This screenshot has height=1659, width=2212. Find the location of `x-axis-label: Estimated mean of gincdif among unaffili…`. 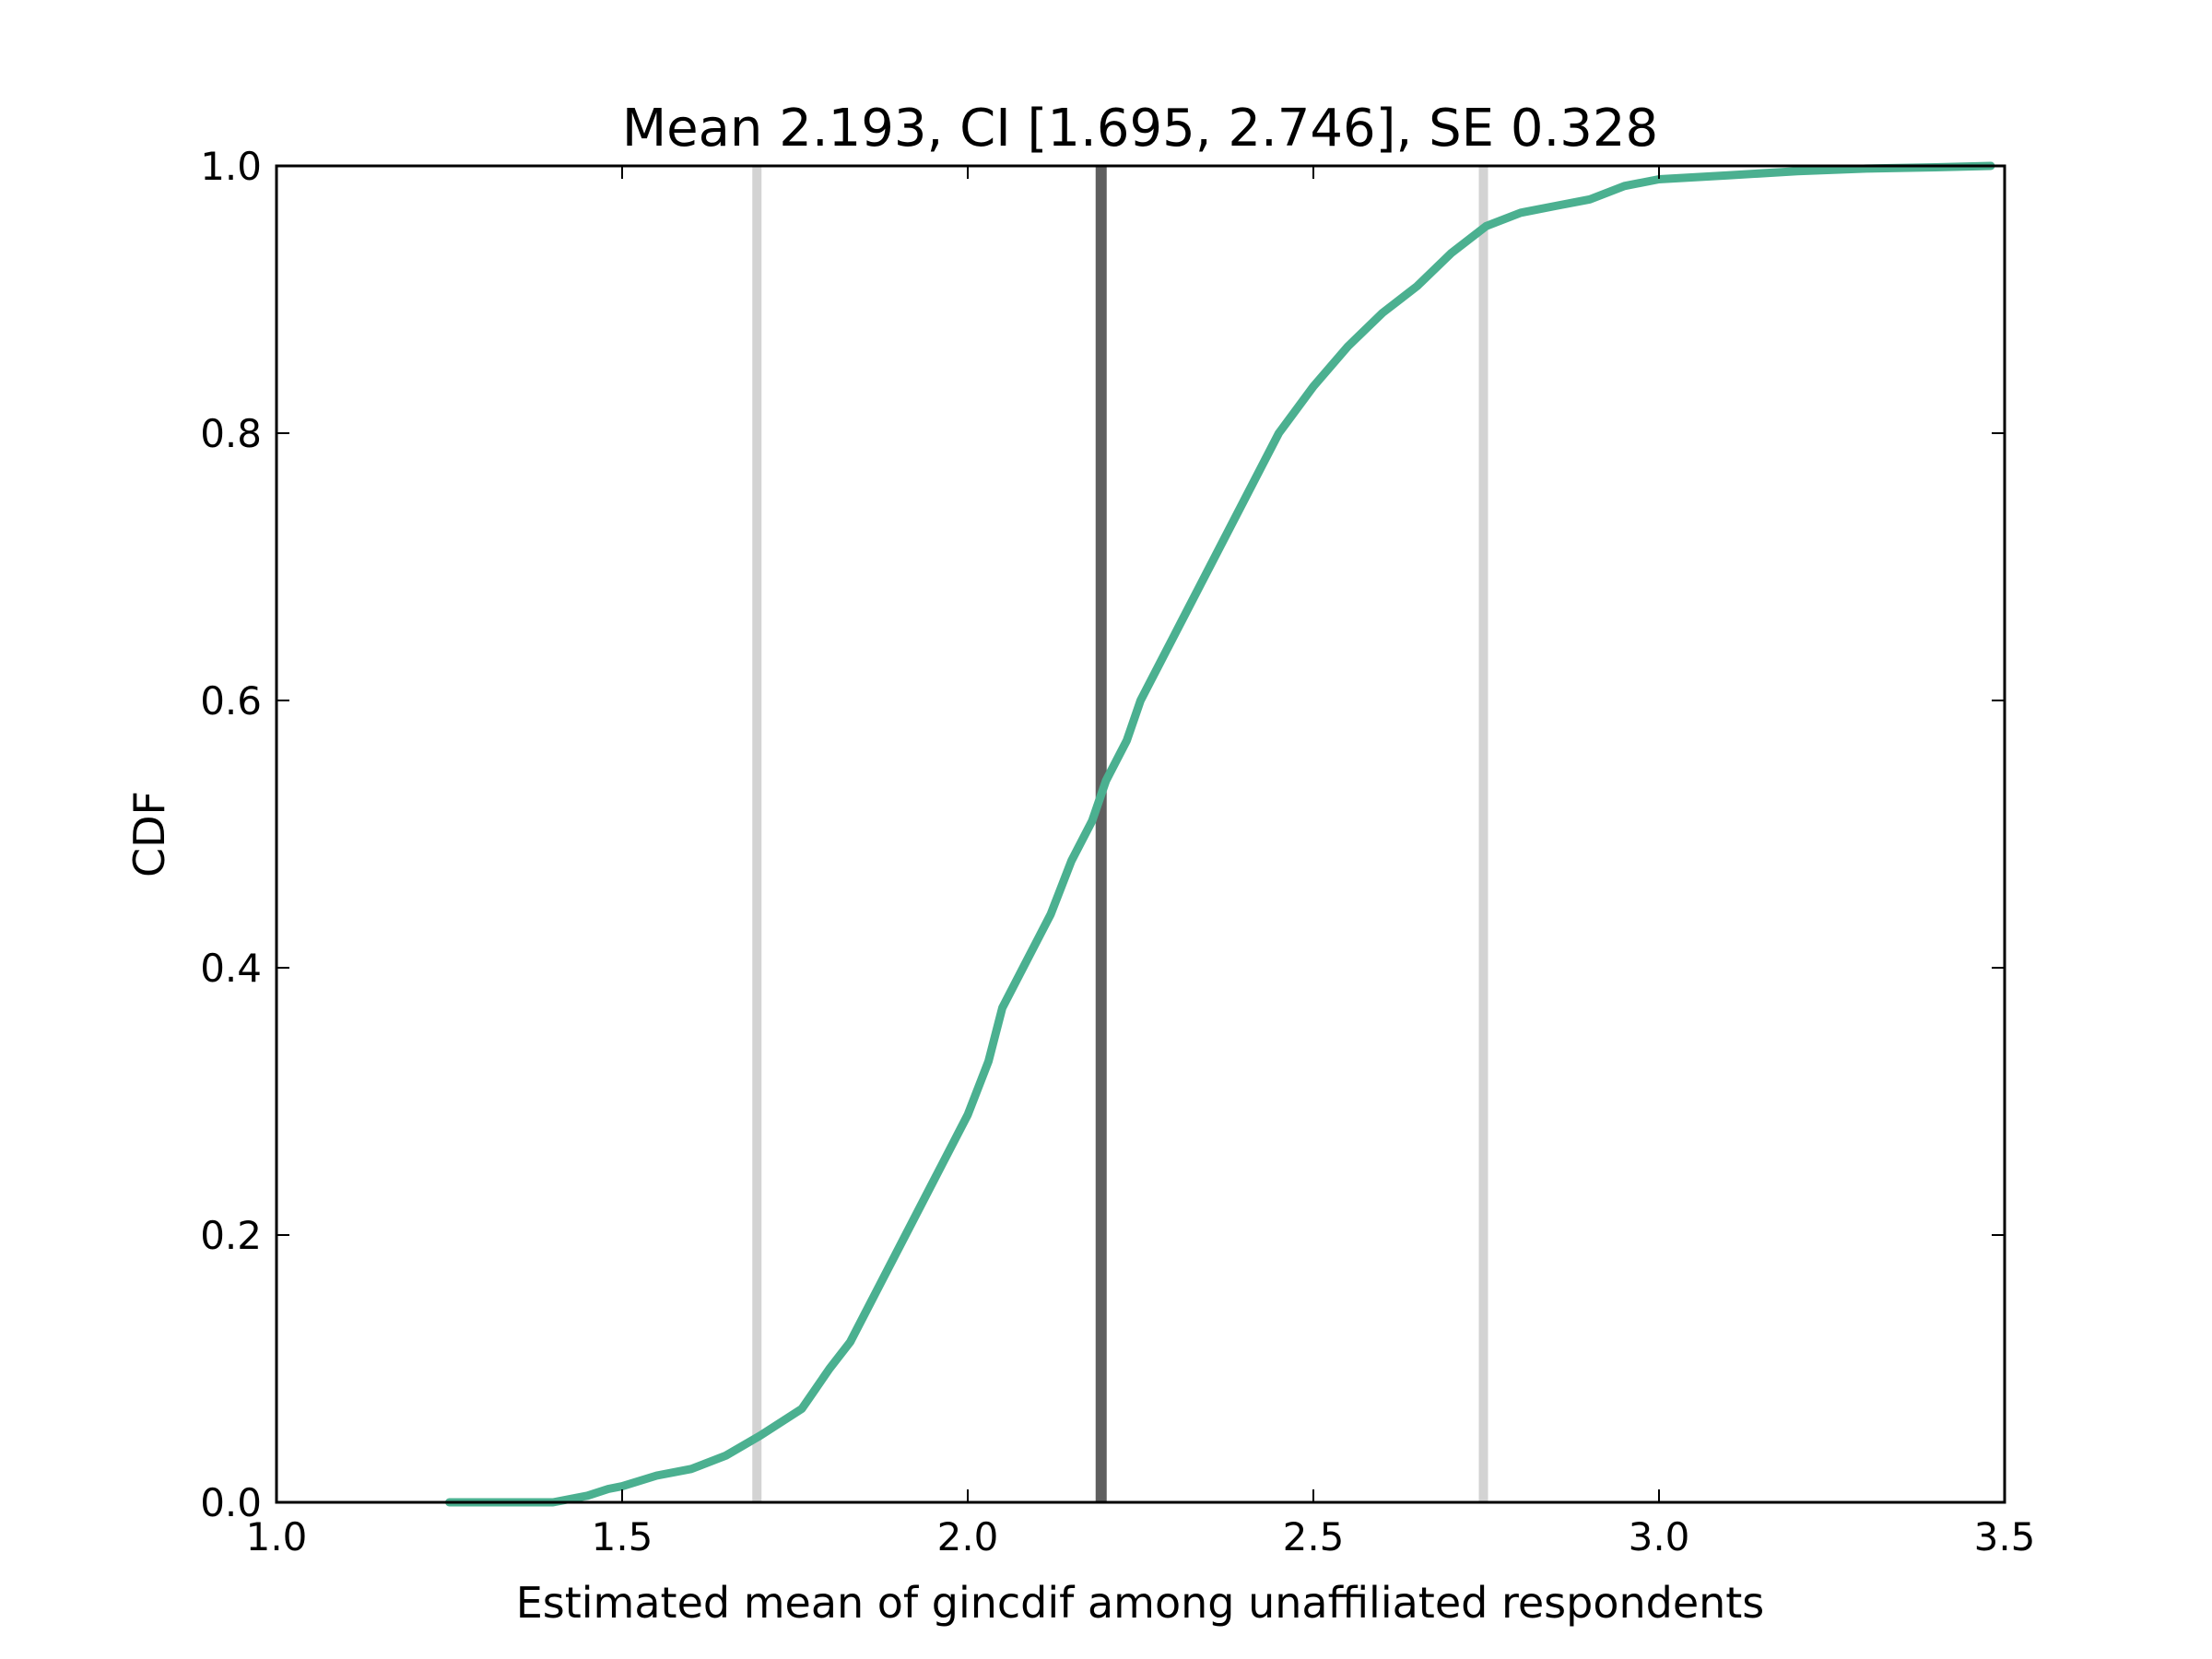

x-axis-label: Estimated mean of gincdif among unaffili… is located at coordinates (1140, 1603).